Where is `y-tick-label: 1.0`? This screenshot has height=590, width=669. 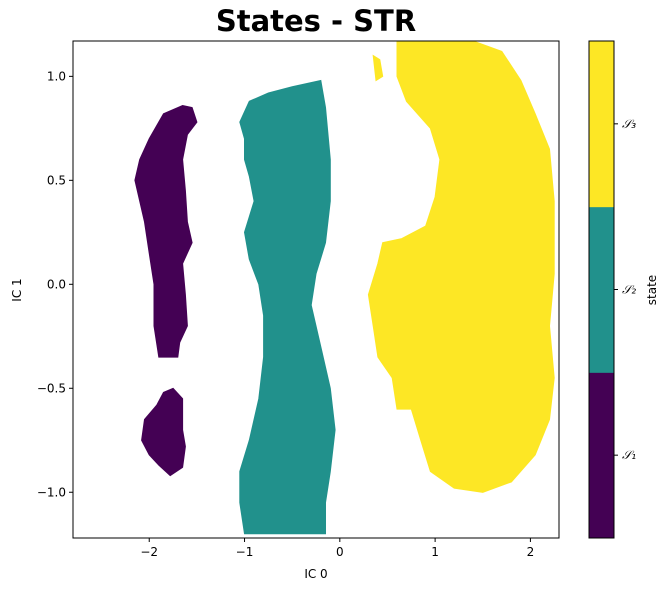 y-tick-label: 1.0 is located at coordinates (56, 76).